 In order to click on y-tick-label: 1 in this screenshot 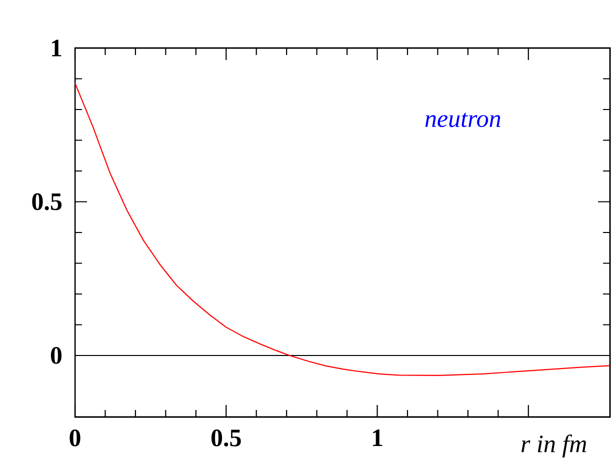, I will do `click(57, 48)`.